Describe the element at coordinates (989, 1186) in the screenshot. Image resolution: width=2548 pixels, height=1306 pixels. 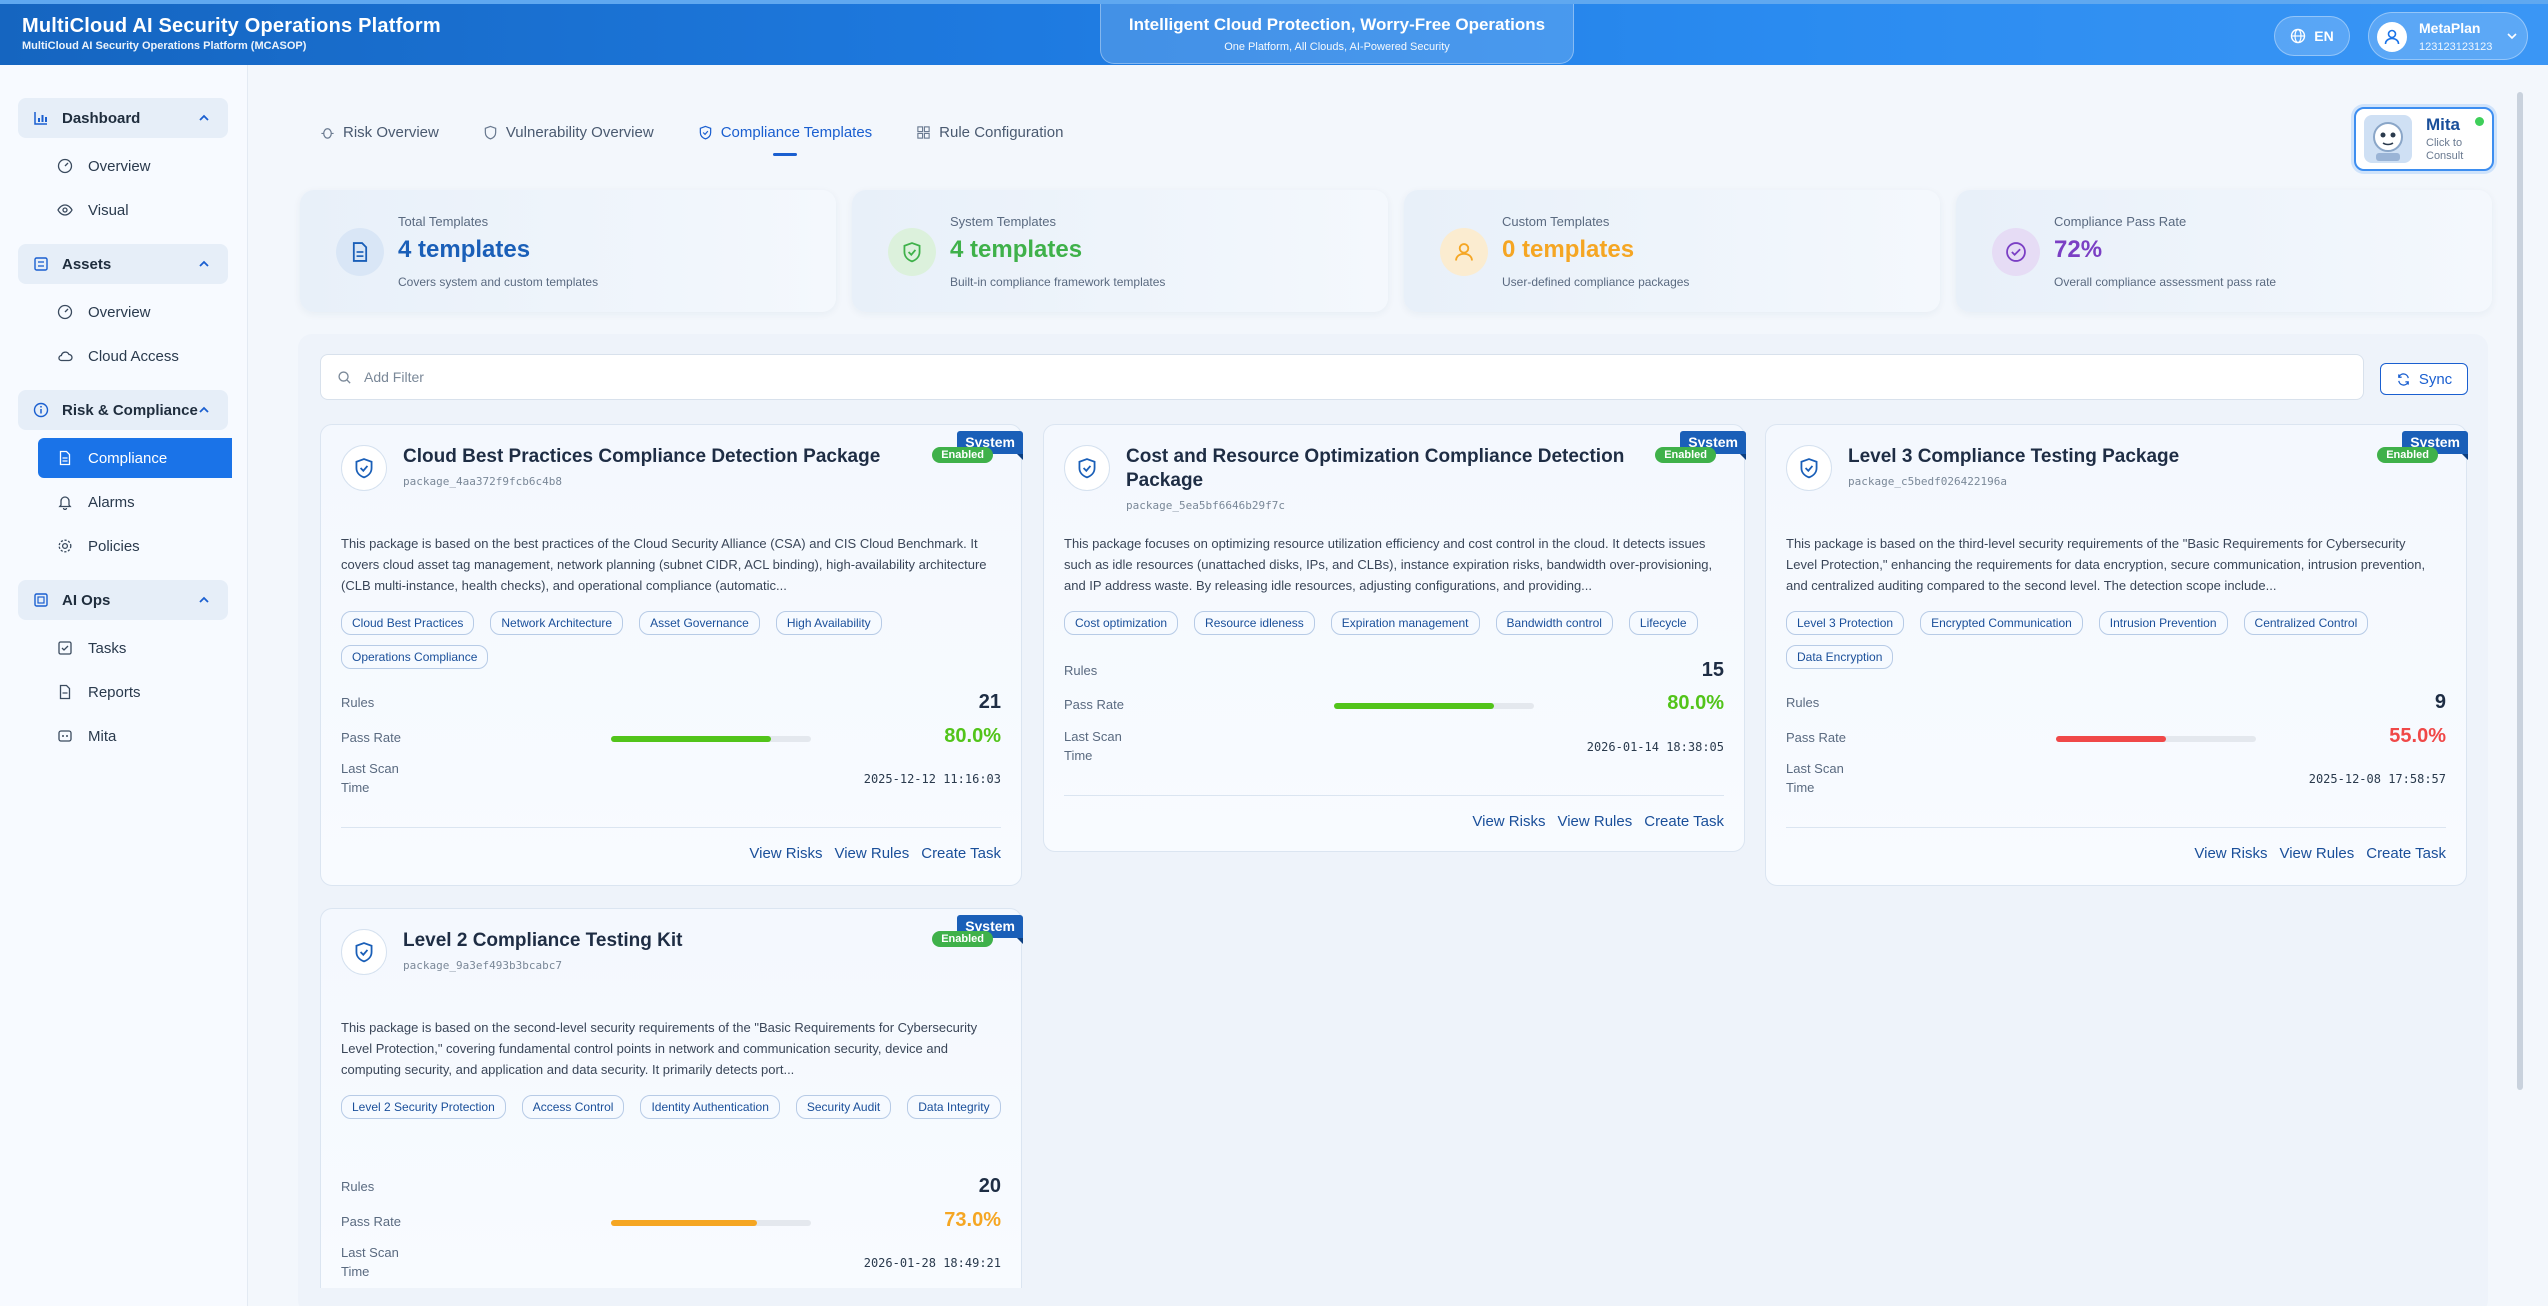
I see `rules-count: 20` at that location.